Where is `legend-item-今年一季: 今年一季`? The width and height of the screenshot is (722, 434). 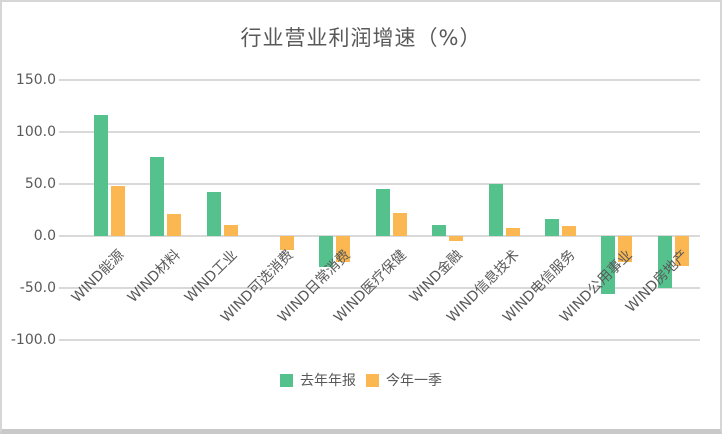
legend-item-今年一季: 今年一季 is located at coordinates (404, 380).